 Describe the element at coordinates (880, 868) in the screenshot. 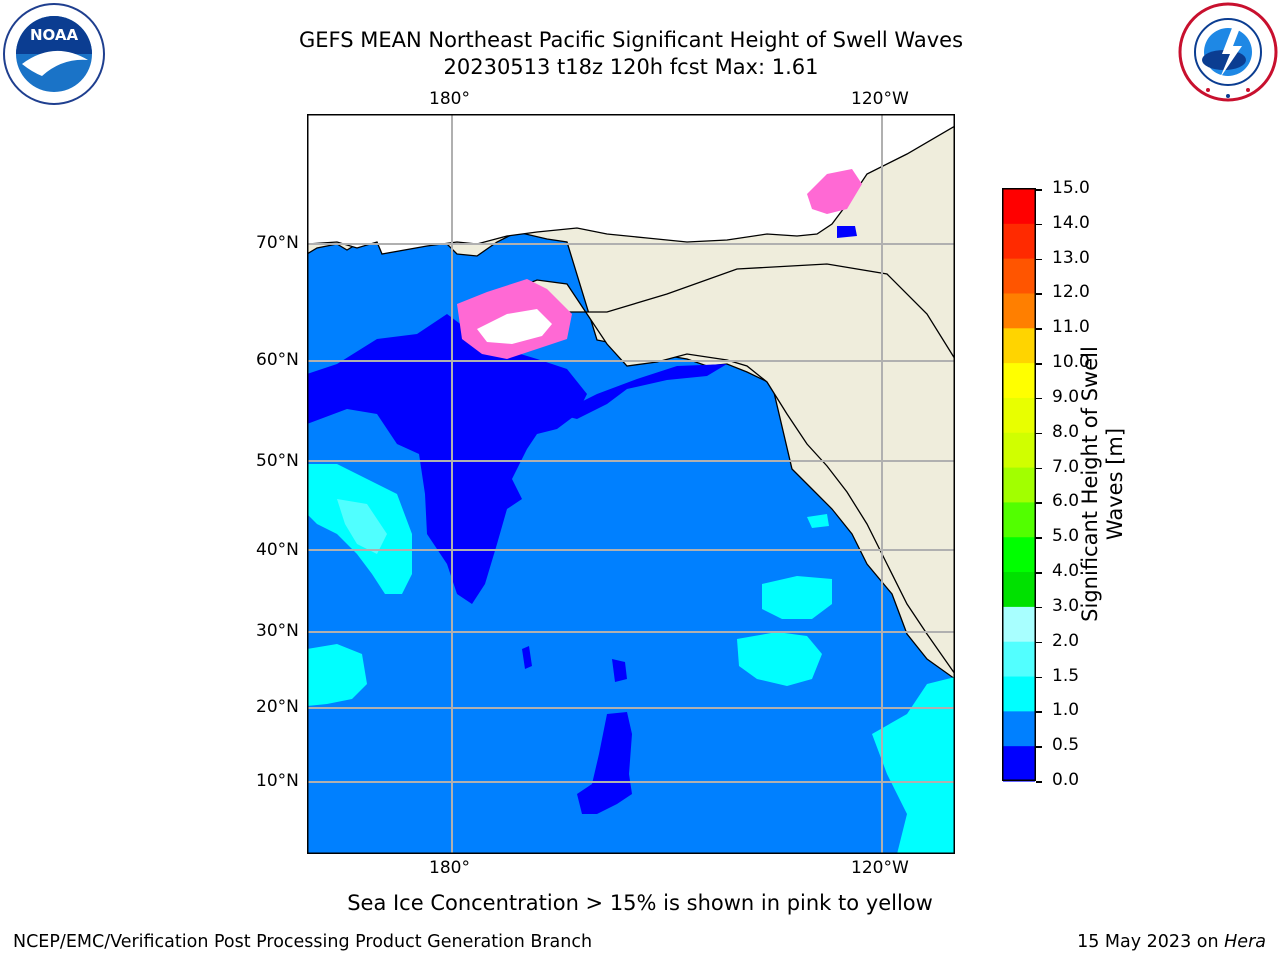

I see `lon-tick-bottom-120w: 120°W` at that location.